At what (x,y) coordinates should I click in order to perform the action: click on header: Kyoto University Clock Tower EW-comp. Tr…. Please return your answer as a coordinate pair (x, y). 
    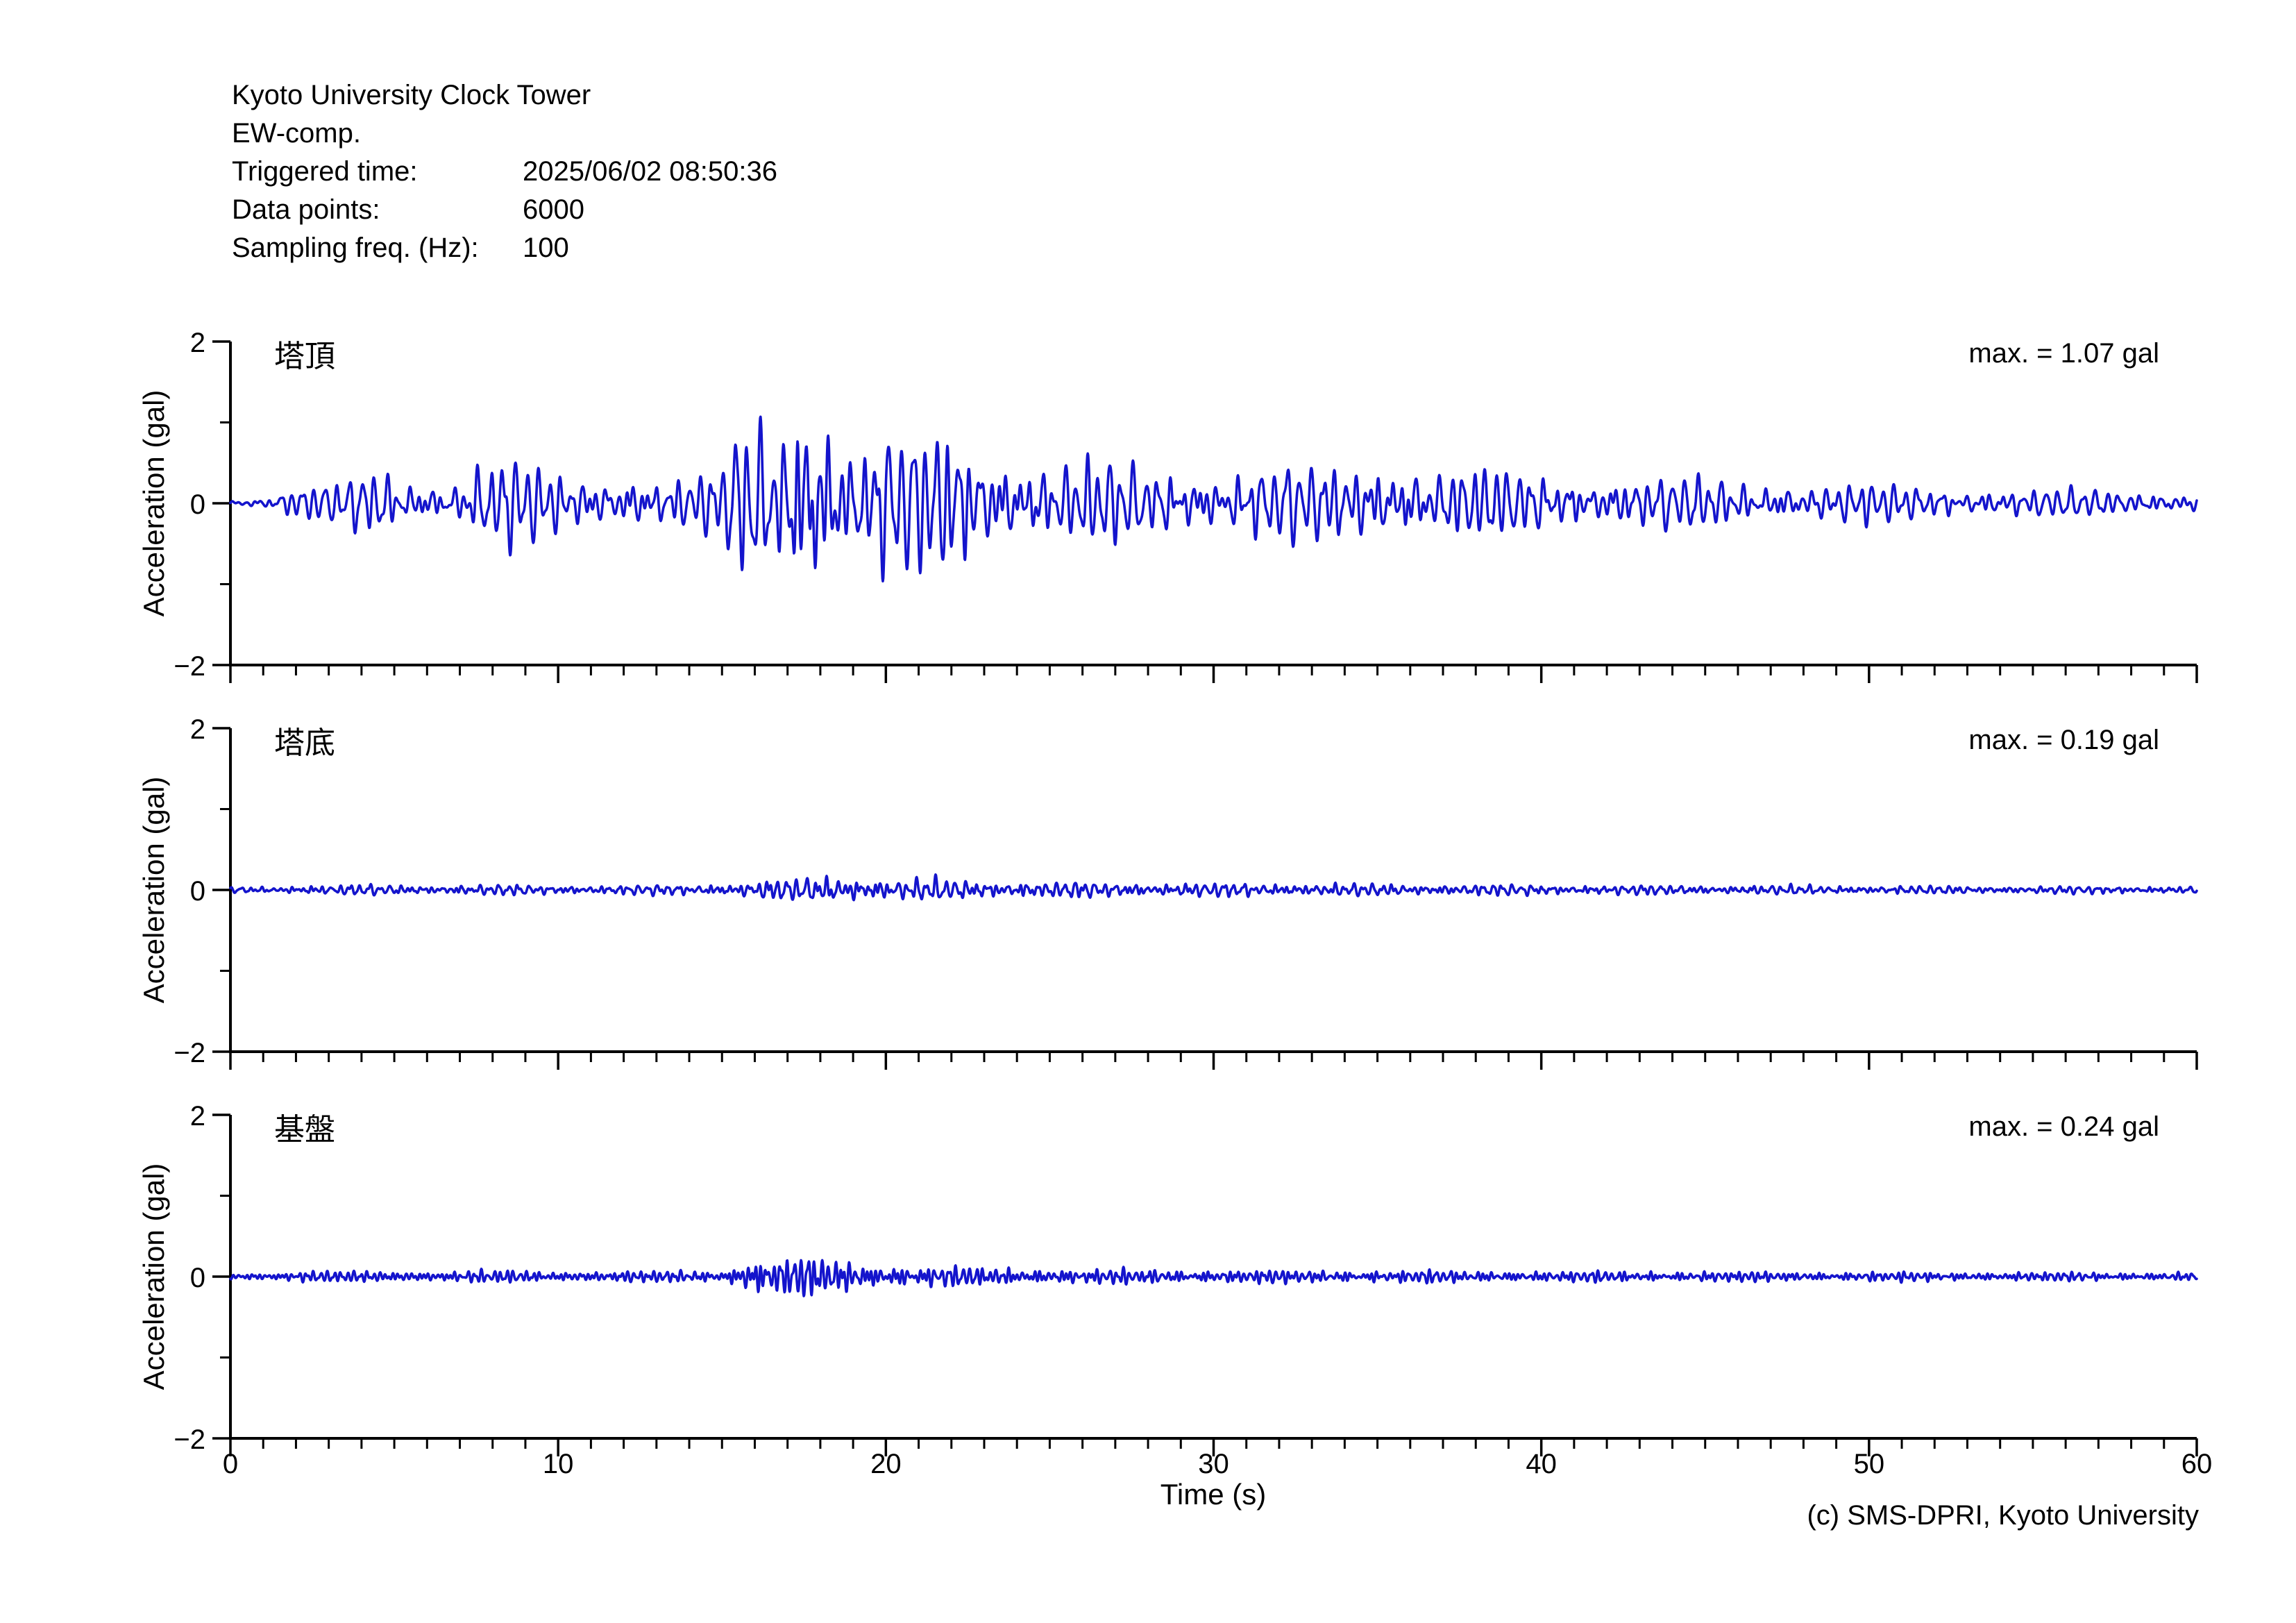
    Looking at the image, I should click on (505, 171).